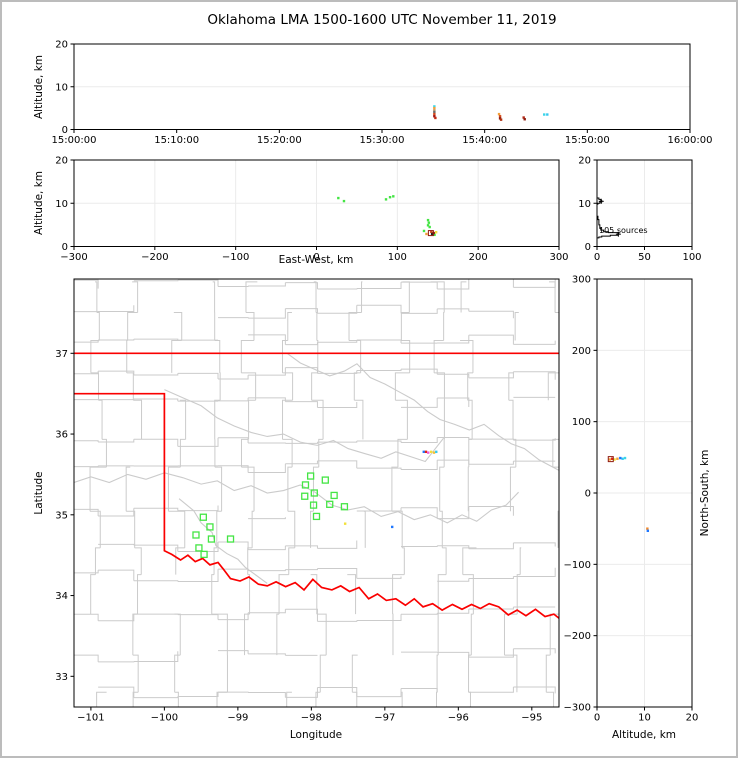  I want to click on alt_histogram-ytick-label: 0, so click(588, 247).